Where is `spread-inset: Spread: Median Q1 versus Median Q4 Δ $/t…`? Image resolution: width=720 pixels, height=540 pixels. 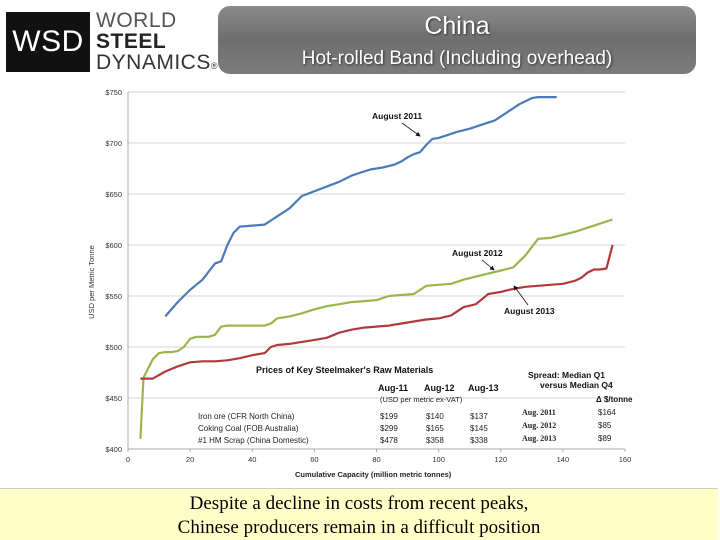
spread-inset: Spread: Median Q1 versus Median Q4 Δ $/t… is located at coordinates (577, 406).